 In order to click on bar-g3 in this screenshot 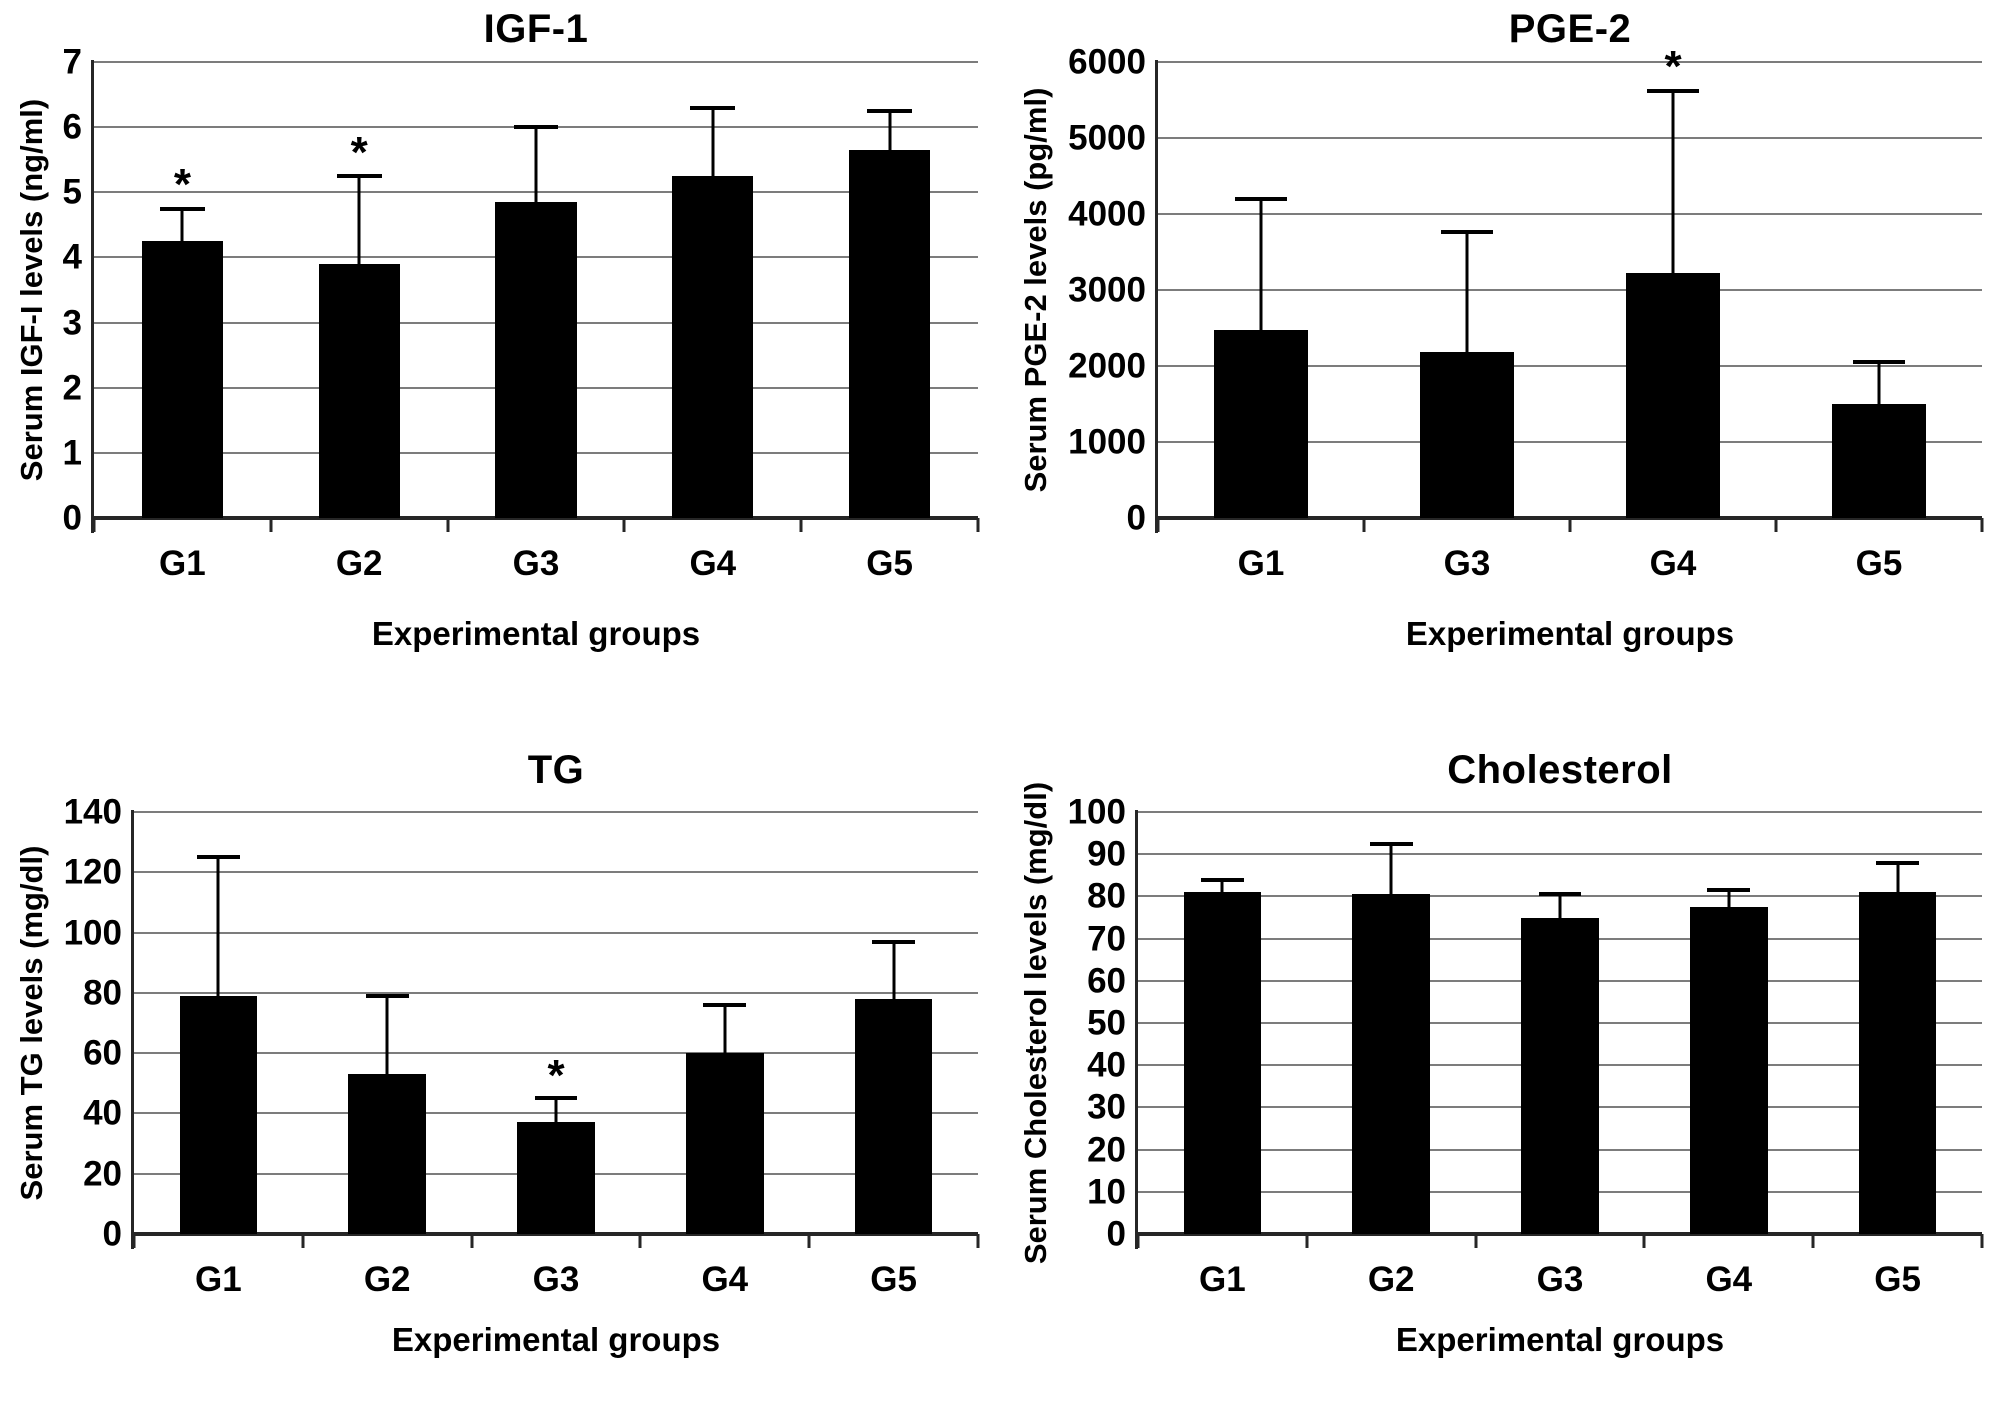, I will do `click(556, 1178)`.